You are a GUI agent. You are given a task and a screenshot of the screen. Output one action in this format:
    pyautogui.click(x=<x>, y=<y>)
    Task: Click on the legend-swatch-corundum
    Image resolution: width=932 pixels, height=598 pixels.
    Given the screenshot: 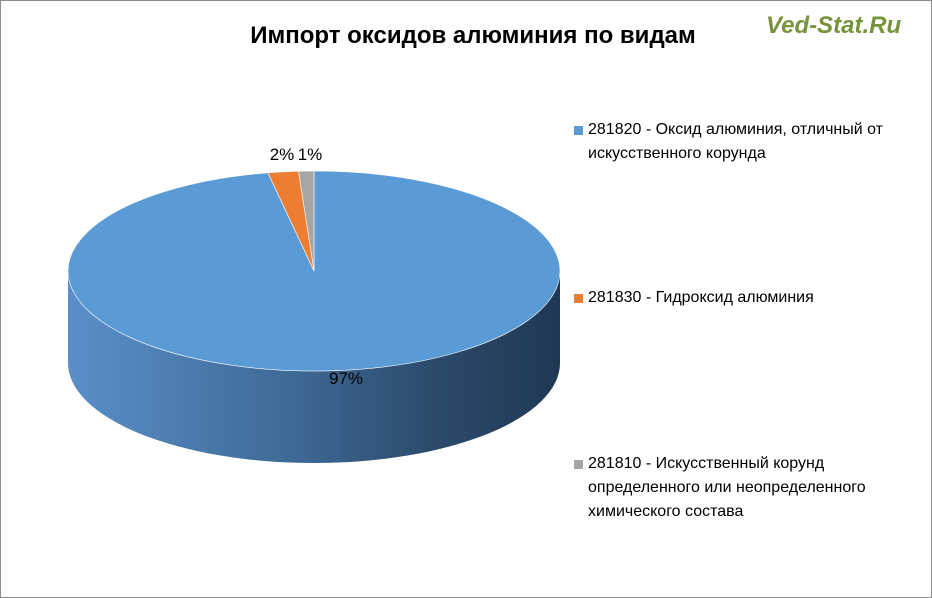 What is the action you would take?
    pyautogui.click(x=578, y=464)
    